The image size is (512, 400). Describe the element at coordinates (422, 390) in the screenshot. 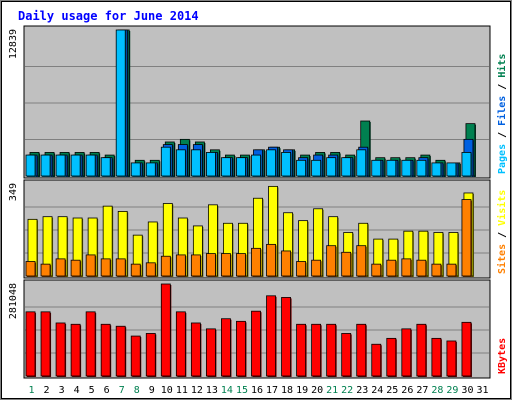

I see `day-label: 27` at that location.